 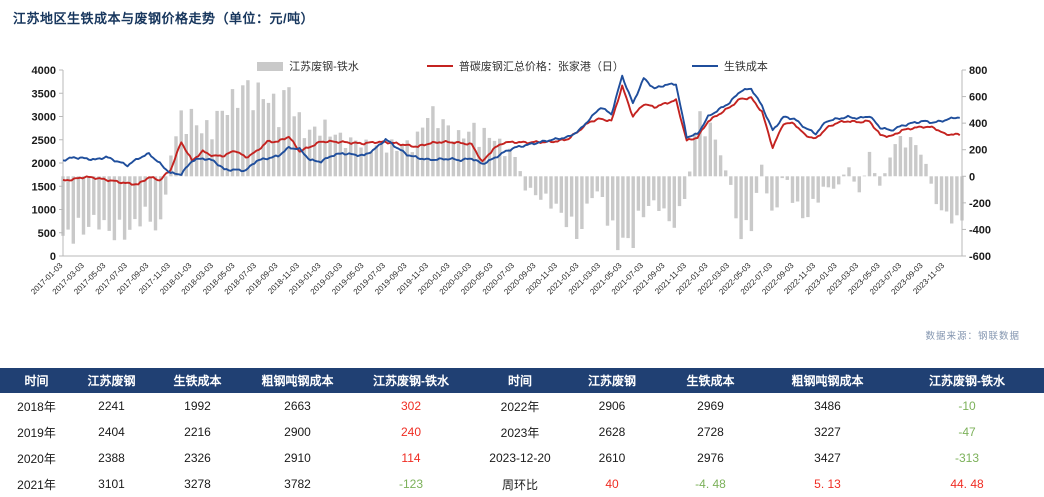 I want to click on table-cell: -123, so click(x=411, y=484).